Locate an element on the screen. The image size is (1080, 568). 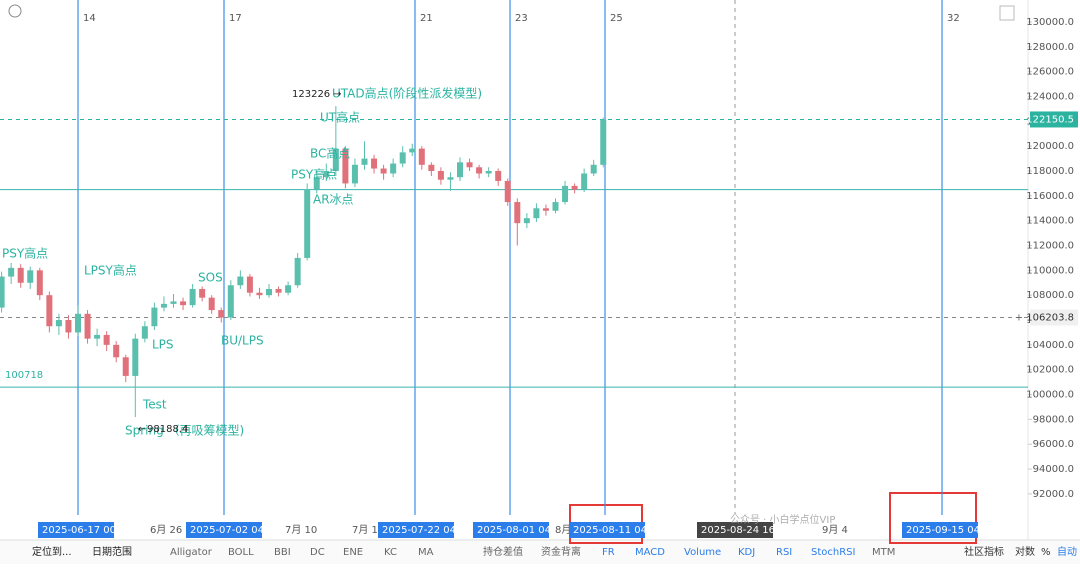
annotation: Spring （再吸筹模型) is located at coordinates (184, 431).